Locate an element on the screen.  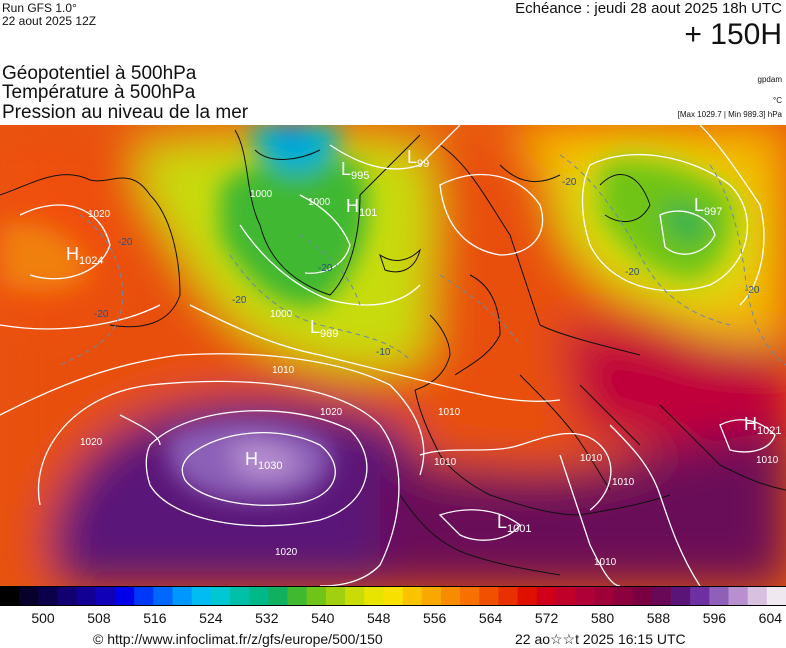
color-scale-tick: 548 is located at coordinates (379, 618).